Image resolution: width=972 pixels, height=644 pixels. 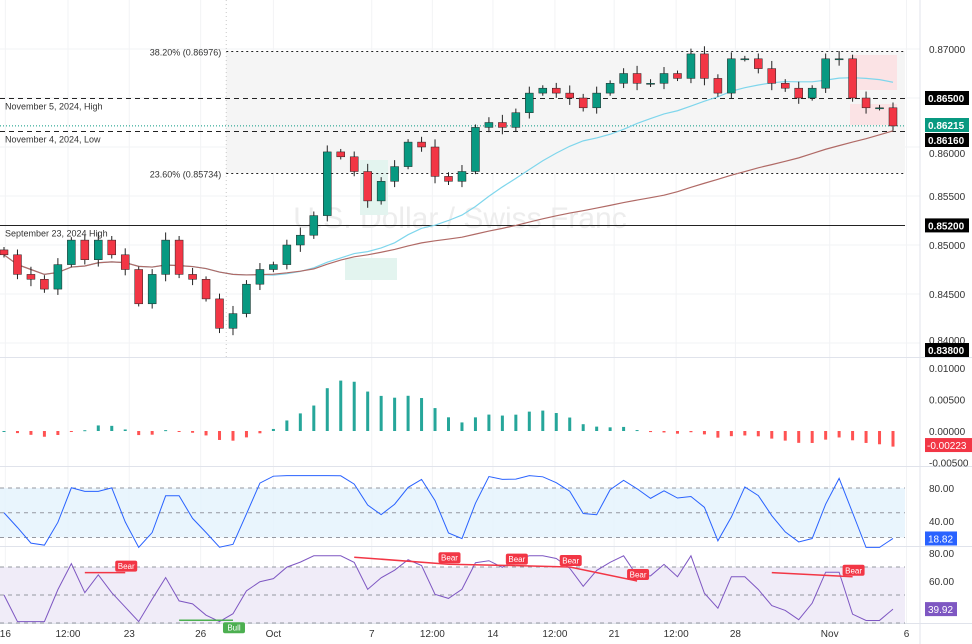 What do you see at coordinates (947, 446) in the screenshot?
I see `macd-value: -0.00223` at bounding box center [947, 446].